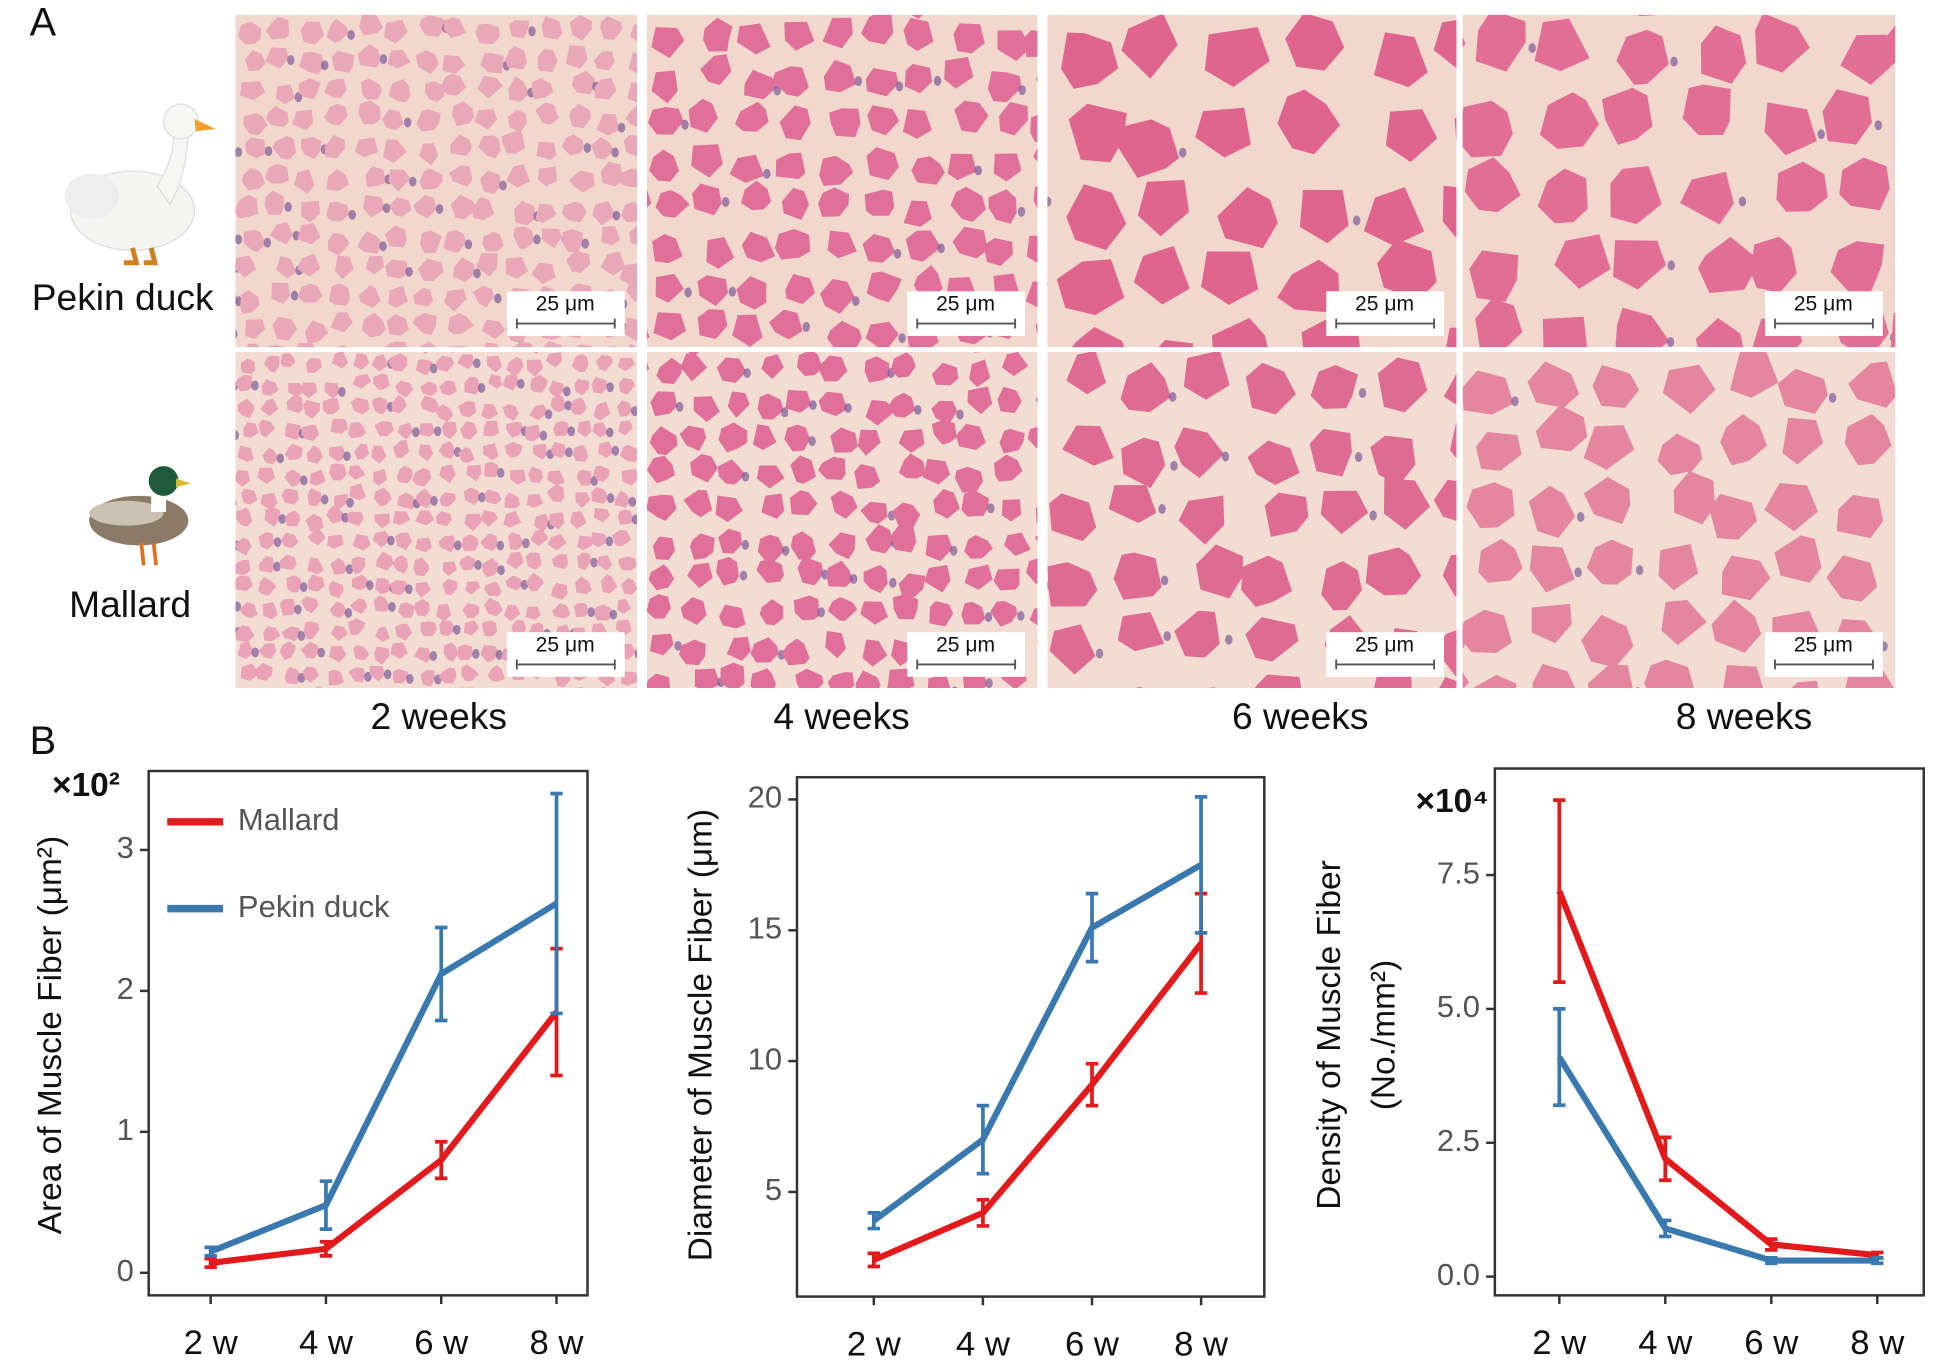 This screenshot has width=1946, height=1366. Describe the element at coordinates (1458, 1274) in the screenshot. I see `y-tick-label: 0.0` at that location.